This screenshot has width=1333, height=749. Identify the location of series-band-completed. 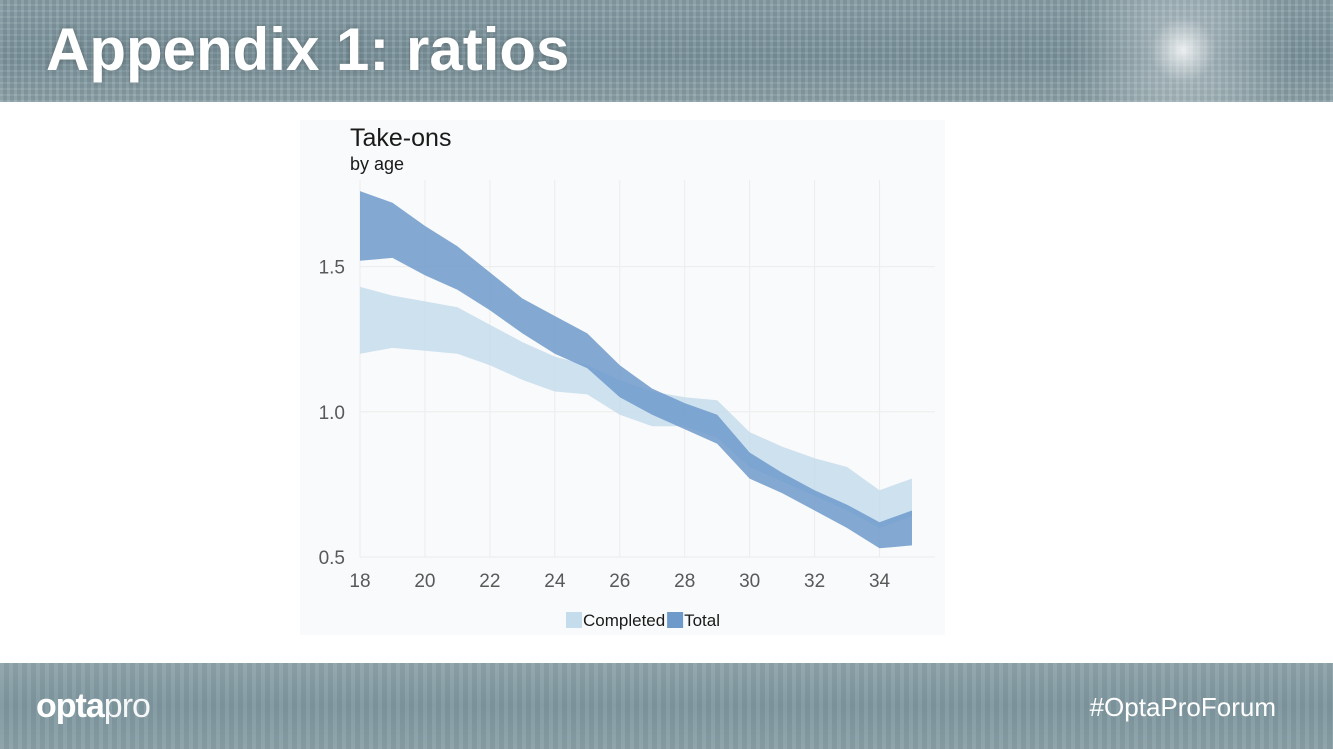
(636, 407).